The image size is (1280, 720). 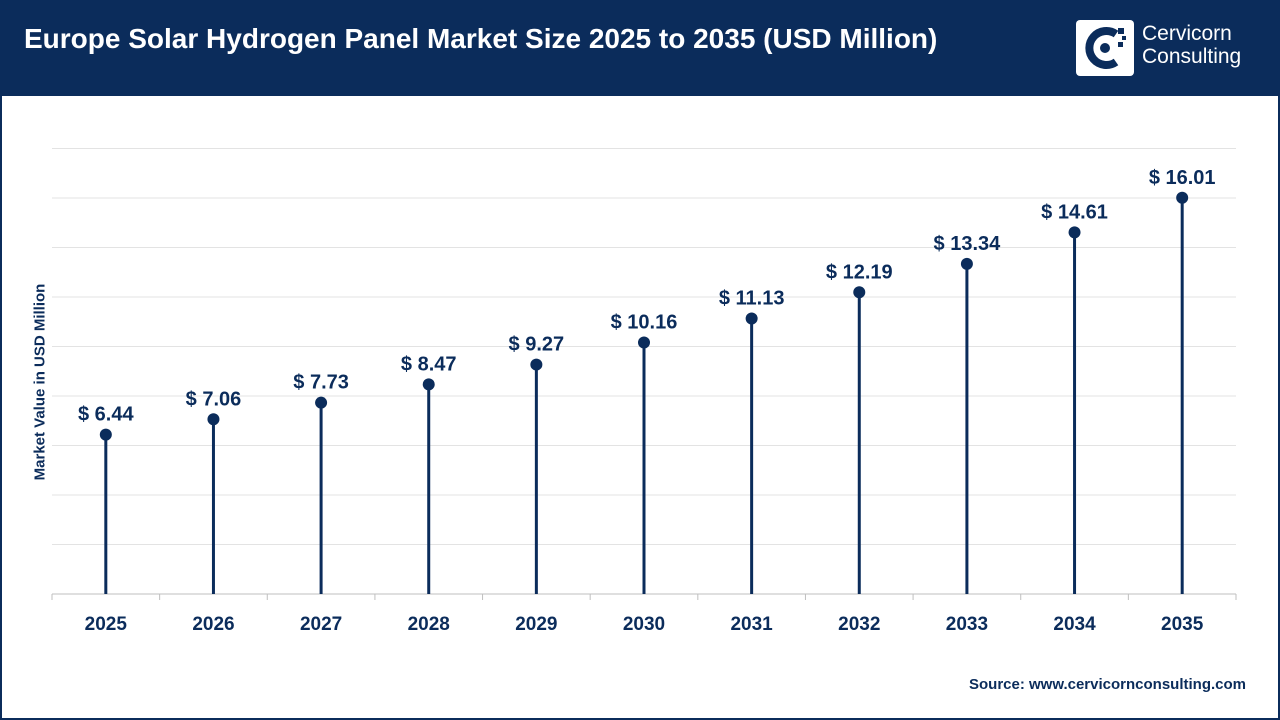 I want to click on x-tick-label: 2031, so click(x=751, y=624).